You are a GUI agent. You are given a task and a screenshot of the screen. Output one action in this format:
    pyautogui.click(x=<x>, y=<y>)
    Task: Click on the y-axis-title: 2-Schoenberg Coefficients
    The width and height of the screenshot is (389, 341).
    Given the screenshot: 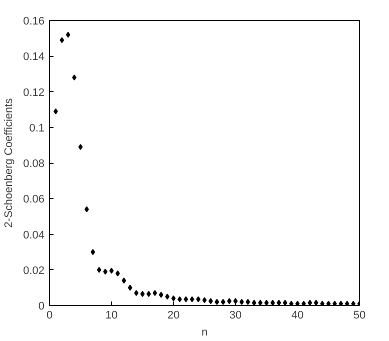 What is the action you would take?
    pyautogui.click(x=9, y=163)
    